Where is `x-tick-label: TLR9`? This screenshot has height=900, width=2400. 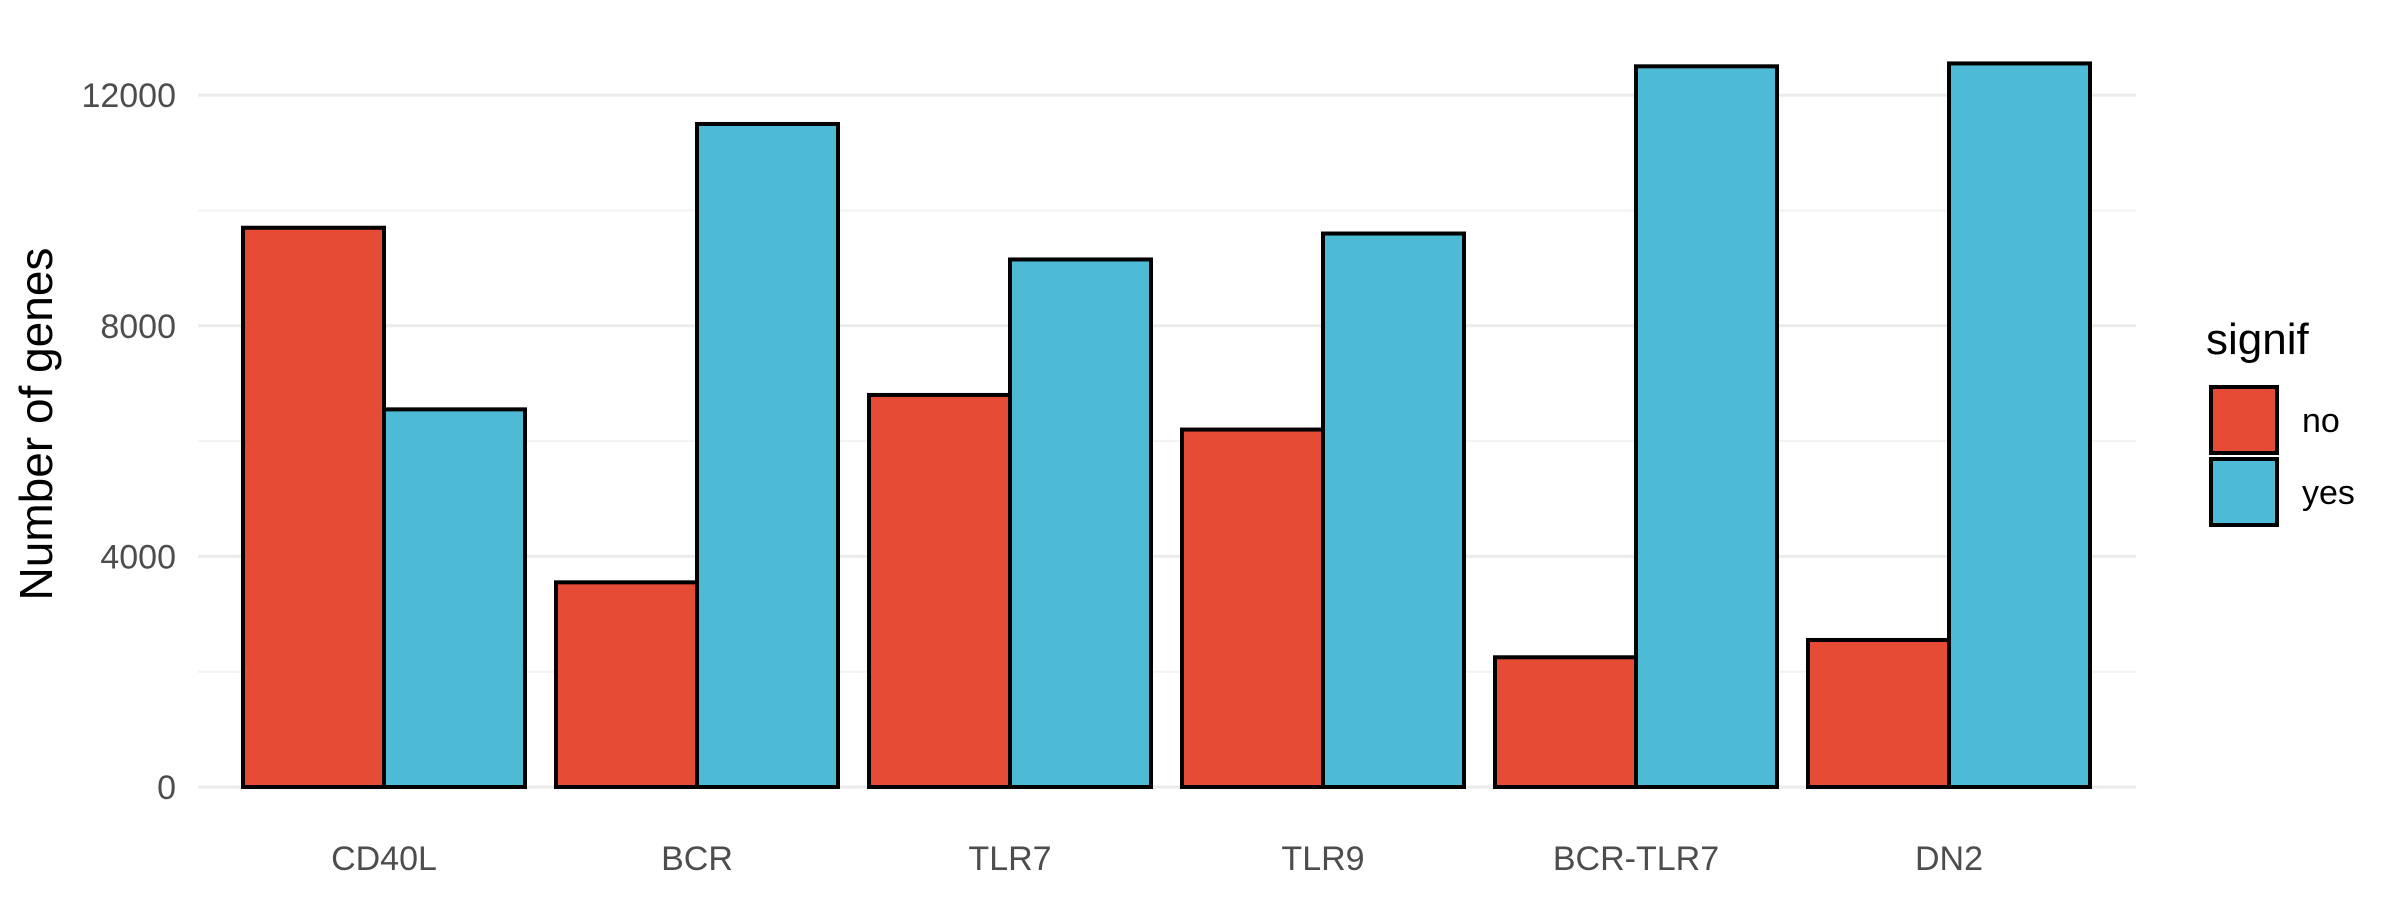 x-tick-label: TLR9 is located at coordinates (1322, 859).